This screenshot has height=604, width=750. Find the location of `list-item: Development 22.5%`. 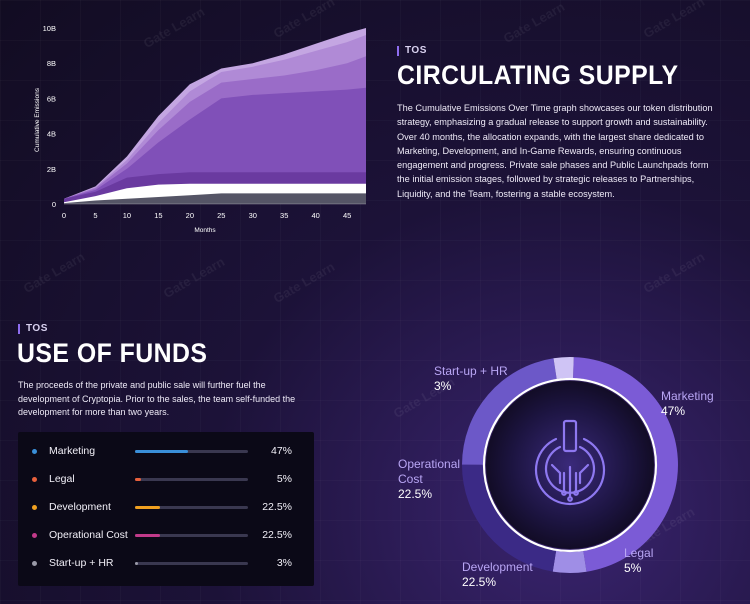

list-item: Development 22.5% is located at coordinates (166, 507).